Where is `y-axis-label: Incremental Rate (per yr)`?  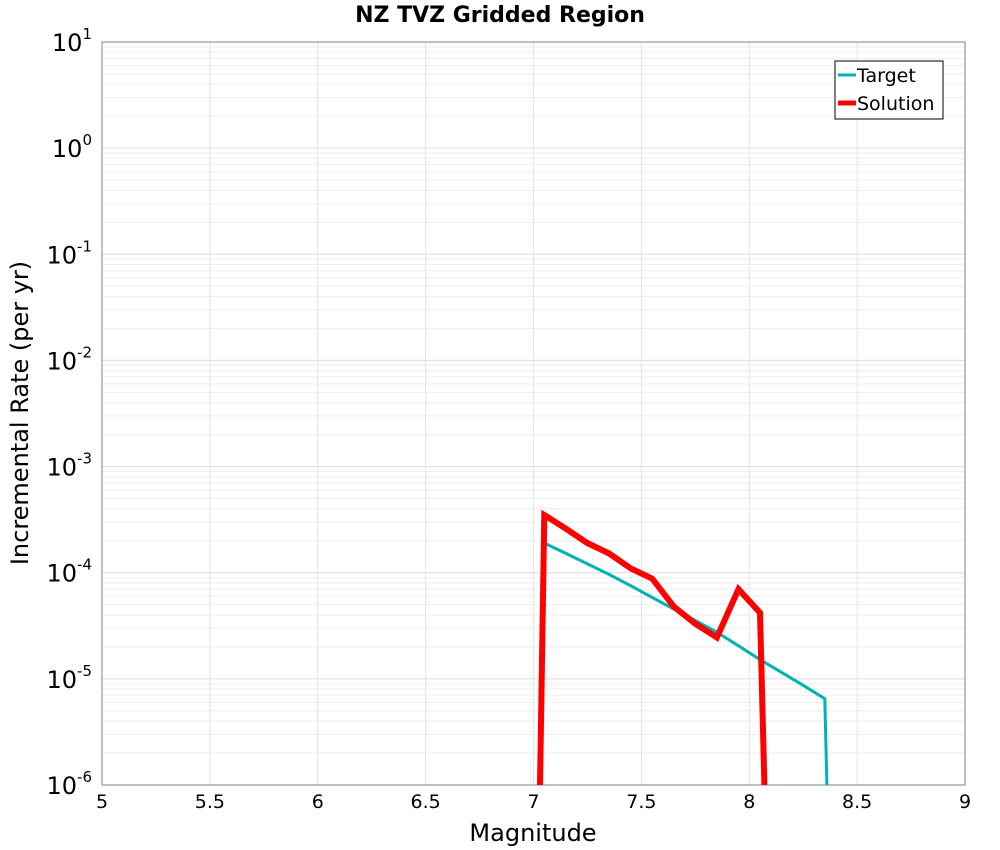 y-axis-label: Incremental Rate (per yr) is located at coordinates (20, 413).